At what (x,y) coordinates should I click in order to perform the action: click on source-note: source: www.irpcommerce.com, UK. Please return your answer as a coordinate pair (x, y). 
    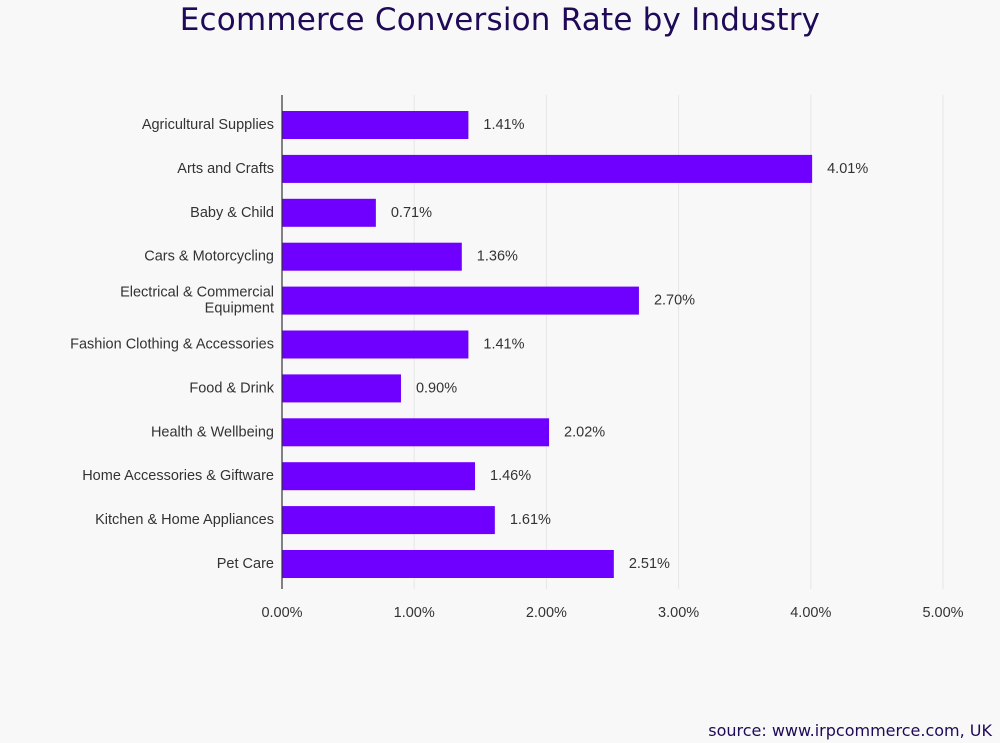
    Looking at the image, I should click on (850, 730).